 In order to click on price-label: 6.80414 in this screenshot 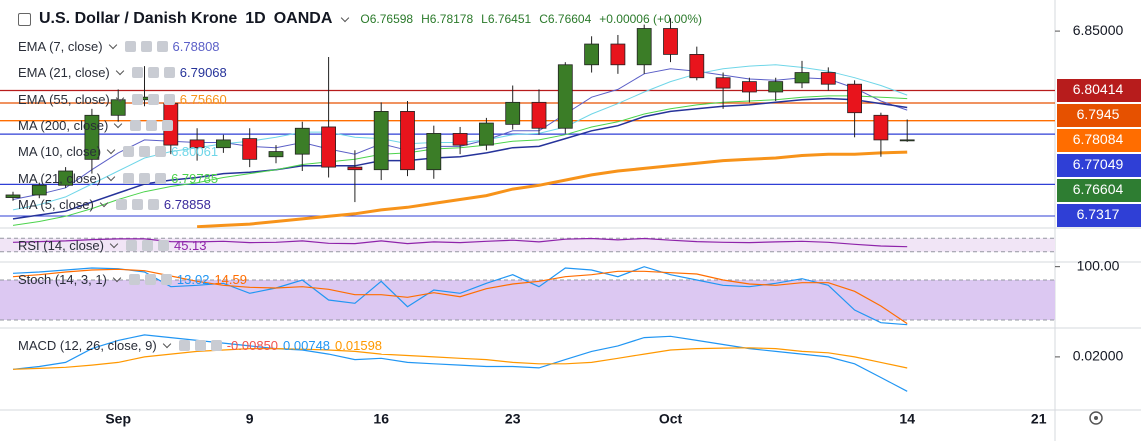, I will do `click(1098, 89)`.